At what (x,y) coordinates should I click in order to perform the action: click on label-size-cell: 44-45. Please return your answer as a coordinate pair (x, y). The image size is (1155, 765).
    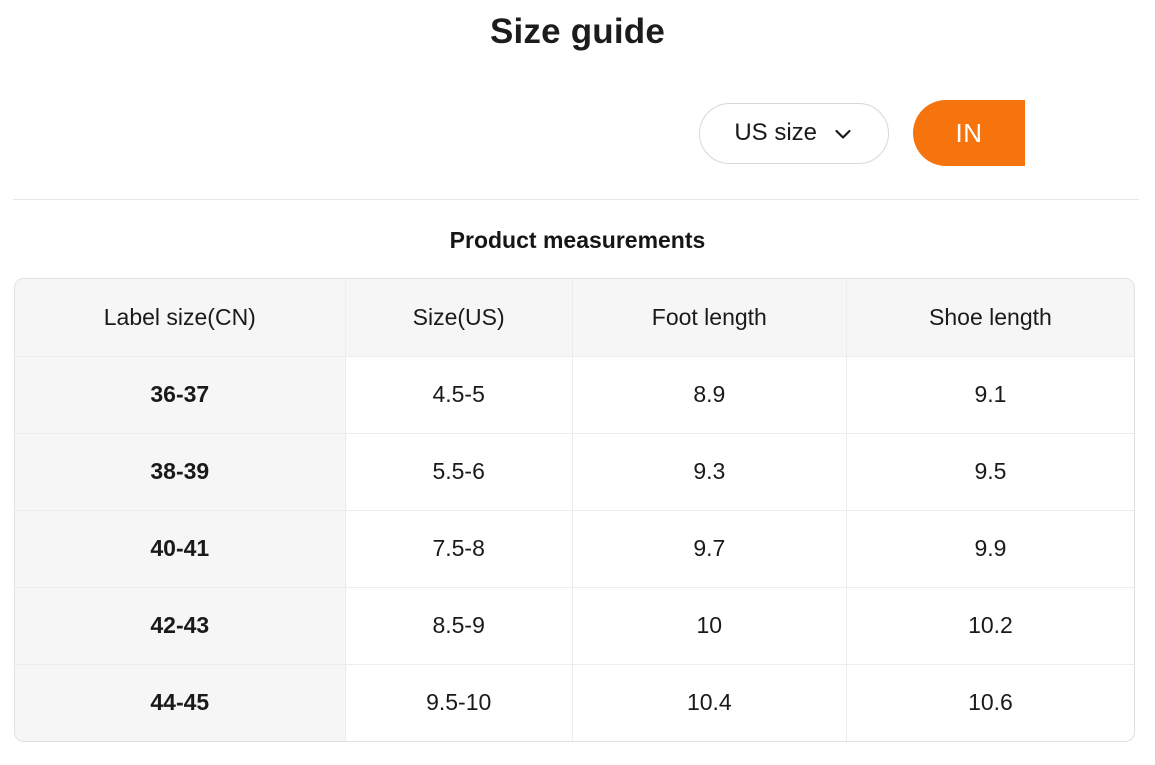
    Looking at the image, I should click on (180, 702).